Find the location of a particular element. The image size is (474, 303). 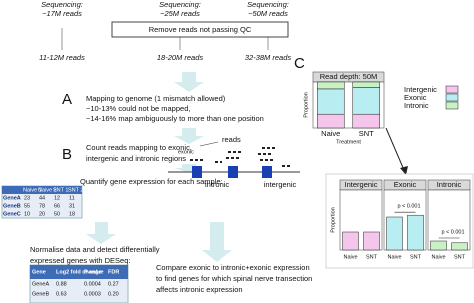

compare-text: affects intronic expression is located at coordinates (199, 289).